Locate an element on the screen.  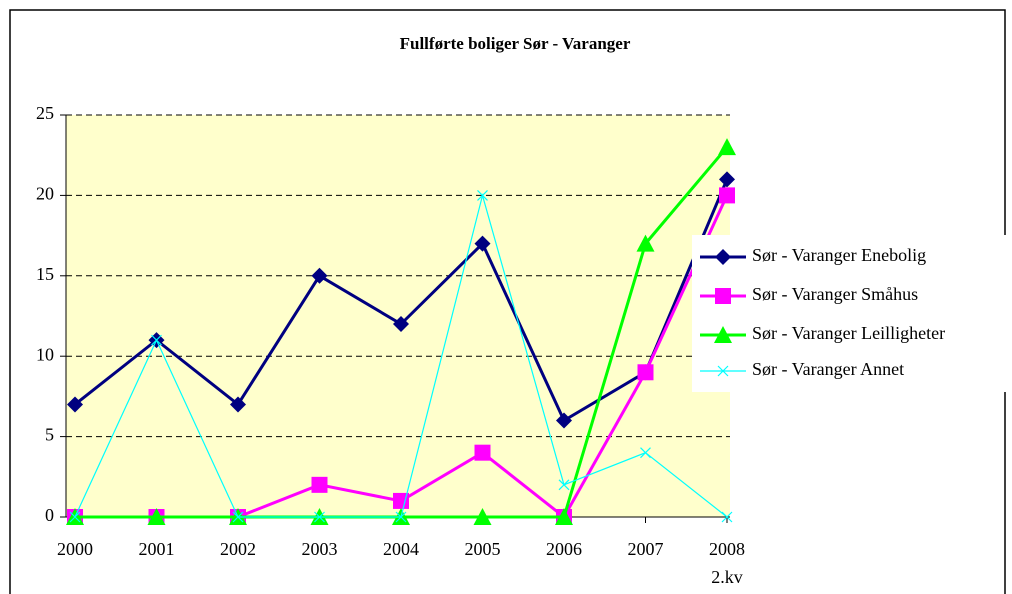
legend-label: Sør - Varanger Småhus is located at coordinates (835, 294).